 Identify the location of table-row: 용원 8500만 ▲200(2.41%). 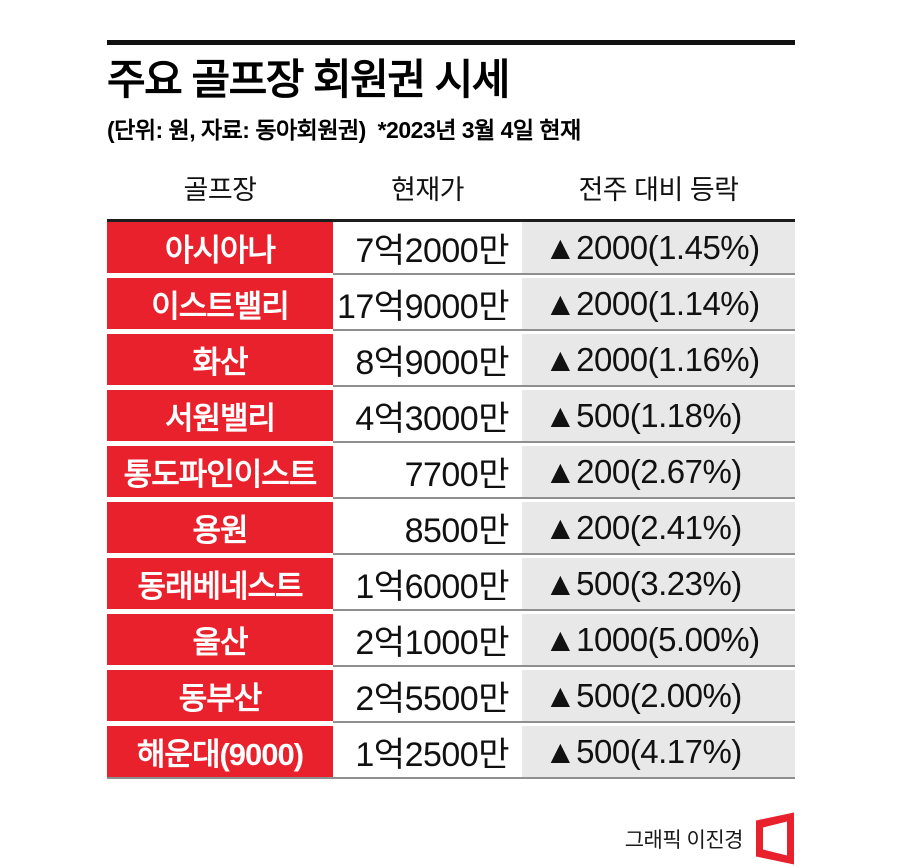
(451, 529).